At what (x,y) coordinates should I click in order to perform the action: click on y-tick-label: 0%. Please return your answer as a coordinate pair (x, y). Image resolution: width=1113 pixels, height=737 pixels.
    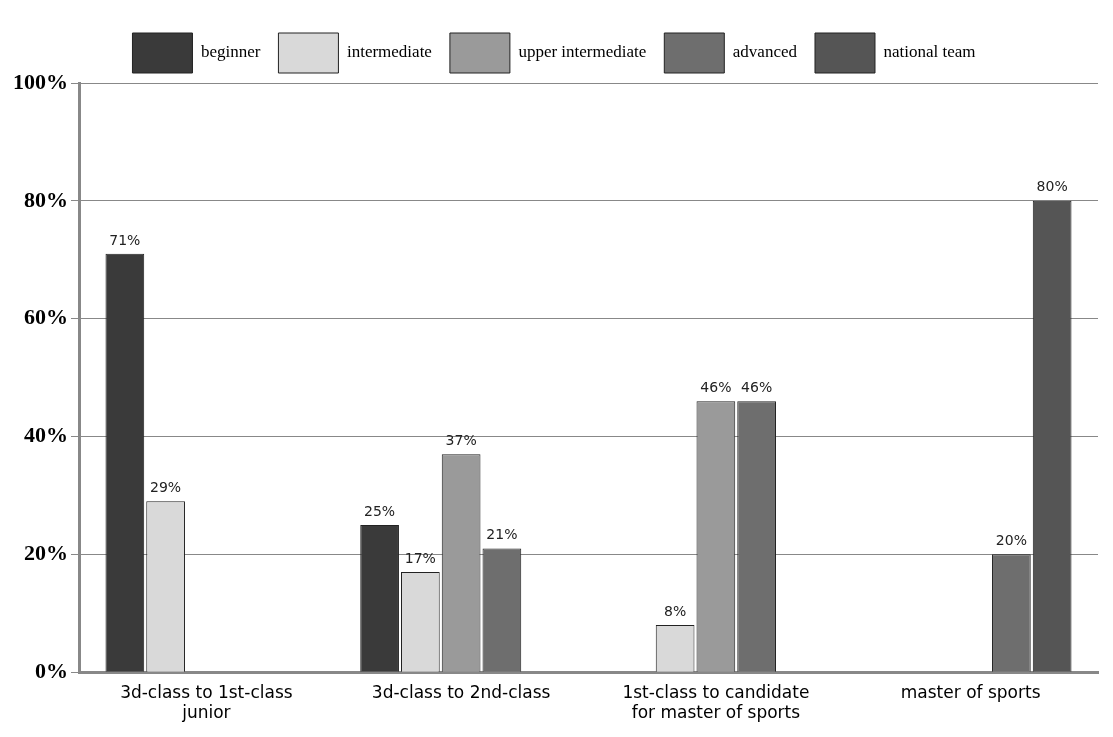
    Looking at the image, I should click on (51, 670).